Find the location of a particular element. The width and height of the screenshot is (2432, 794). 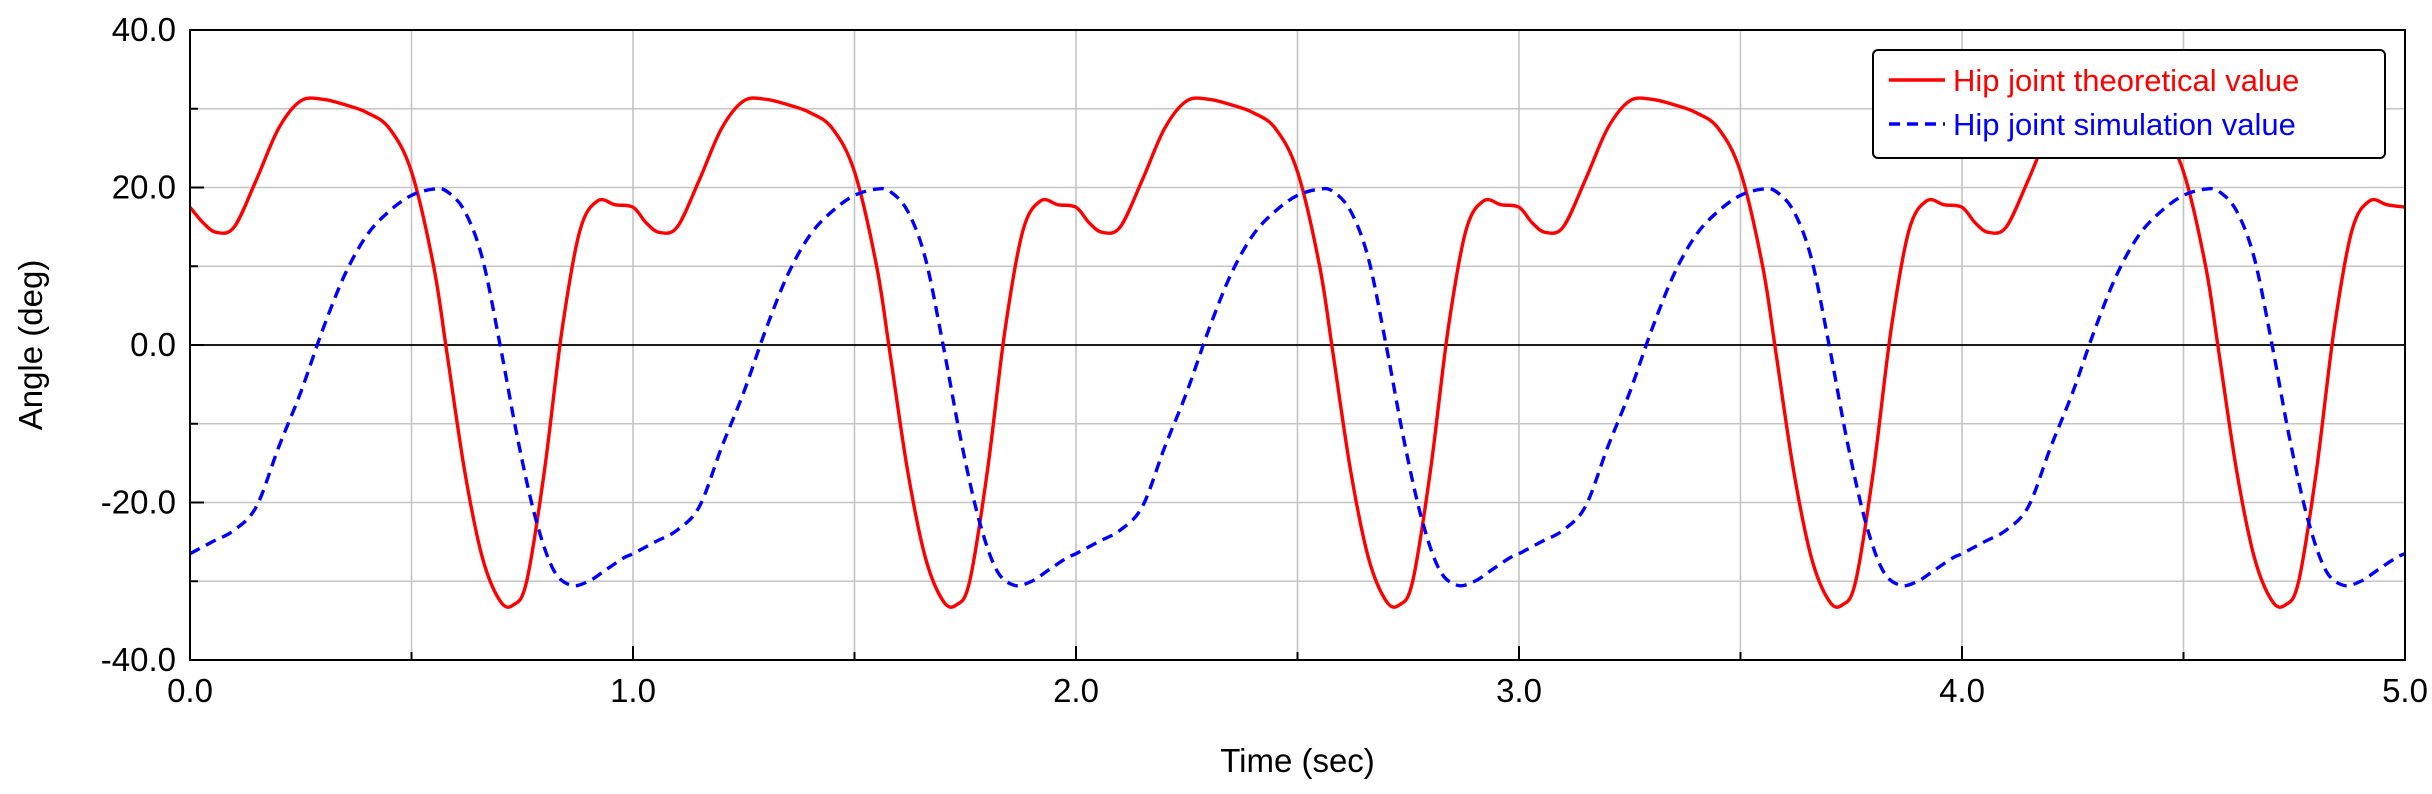

x-tick-label: 0.0 is located at coordinates (190, 690).